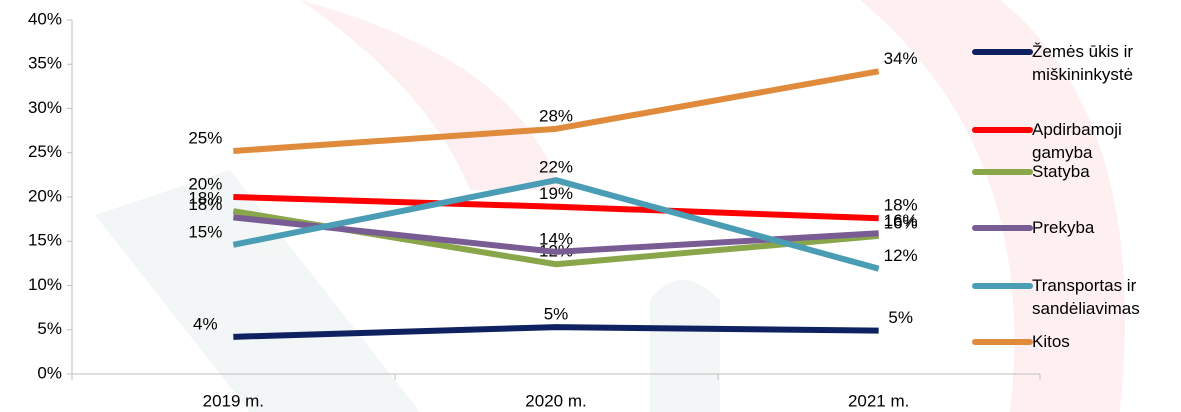  Describe the element at coordinates (1051, 341) in the screenshot. I see `legend-label: Kitos` at that location.